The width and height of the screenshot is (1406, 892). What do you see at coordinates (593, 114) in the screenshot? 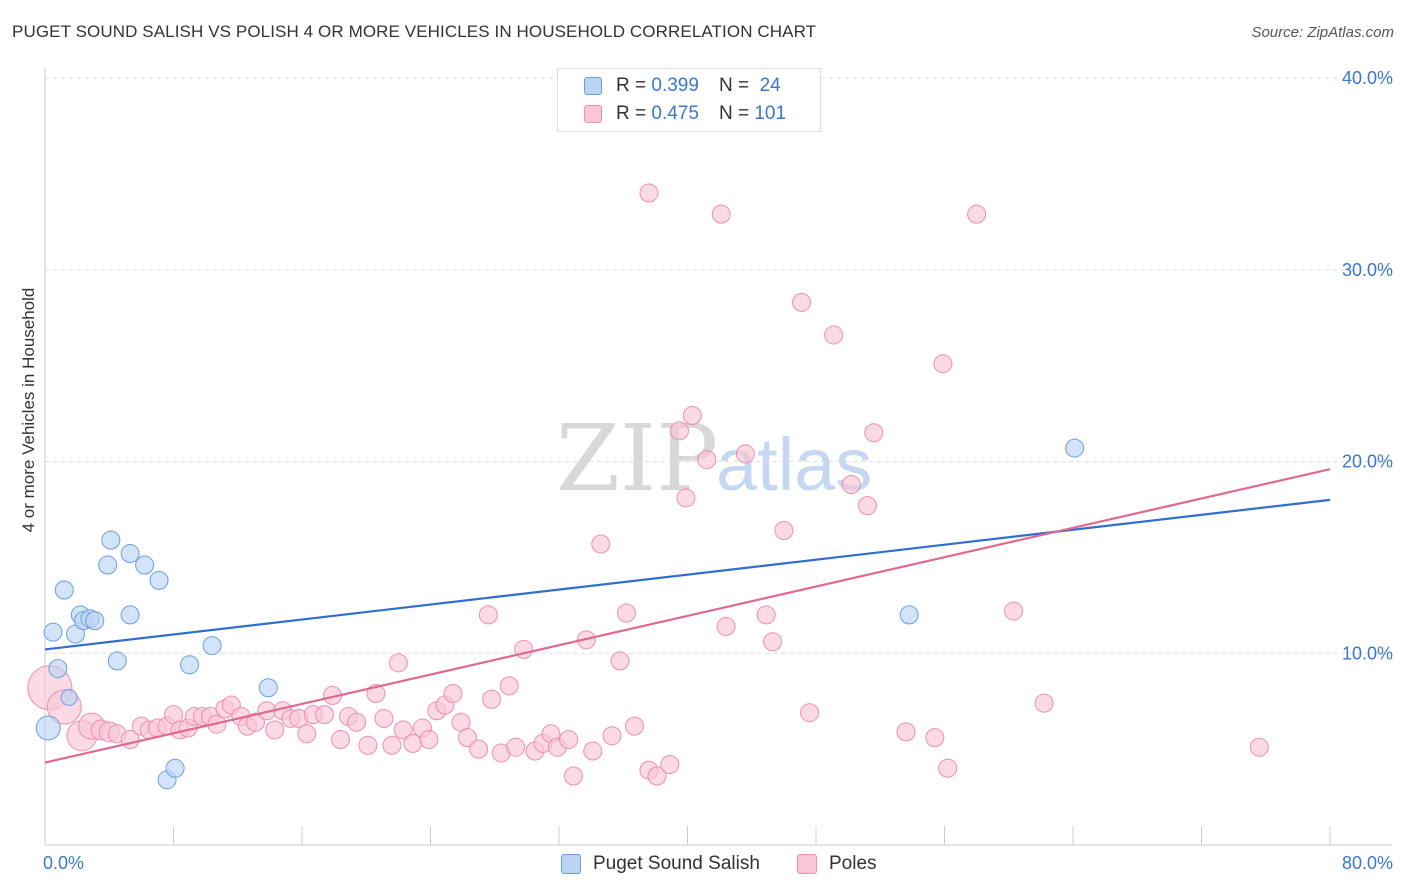
I see `legend-swatch-poles` at bounding box center [593, 114].